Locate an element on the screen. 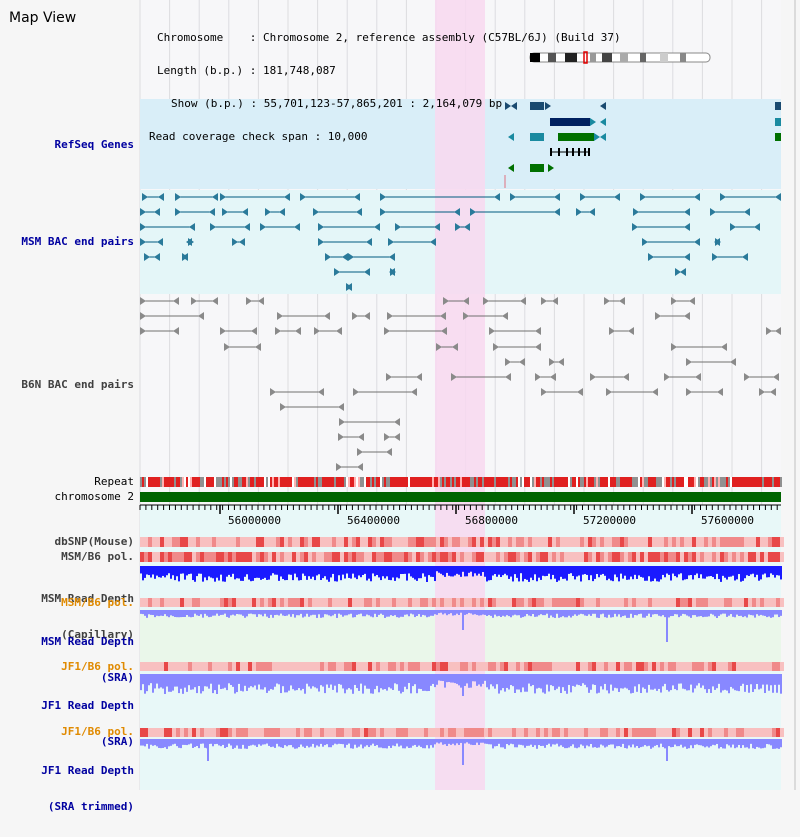 Image resolution: width=800 pixels, height=837 pixels. b6n-bac-label: B6N BAC end pairs is located at coordinates (77, 384).